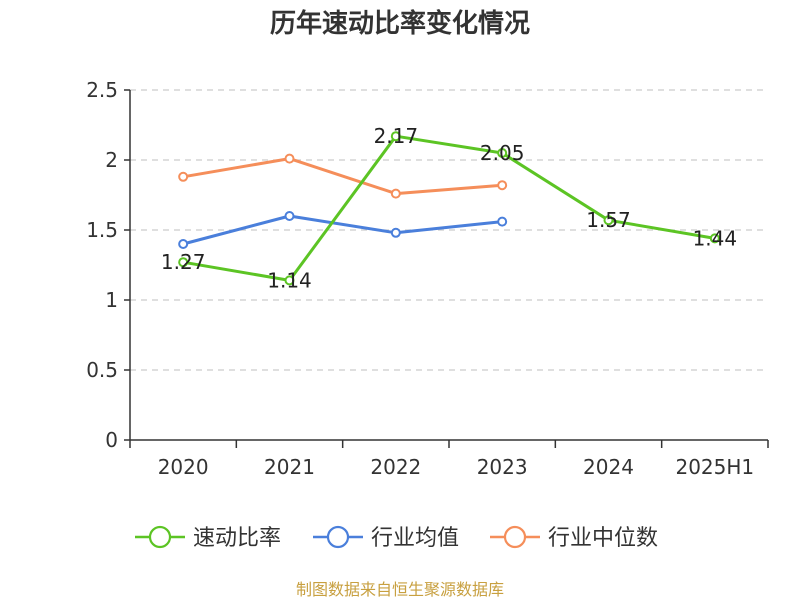 Image resolution: width=800 pixels, height=600 pixels. I want to click on legend-label: 速动比率, so click(237, 538).